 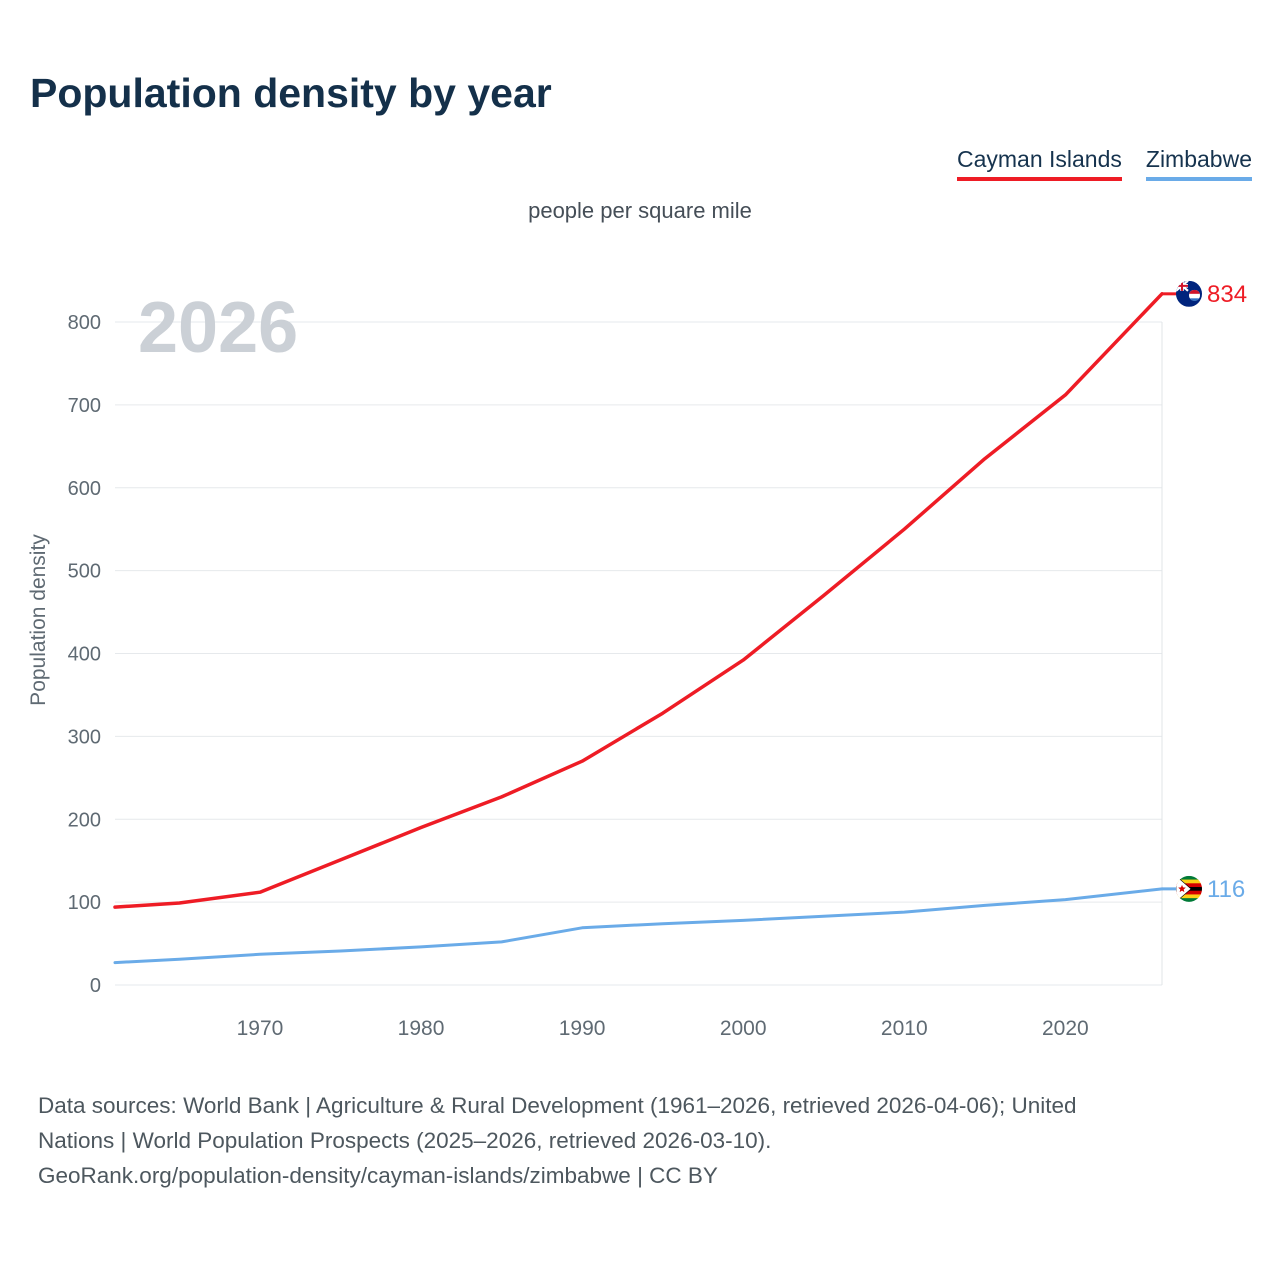 I want to click on y-tick-label: 400, so click(x=84, y=655).